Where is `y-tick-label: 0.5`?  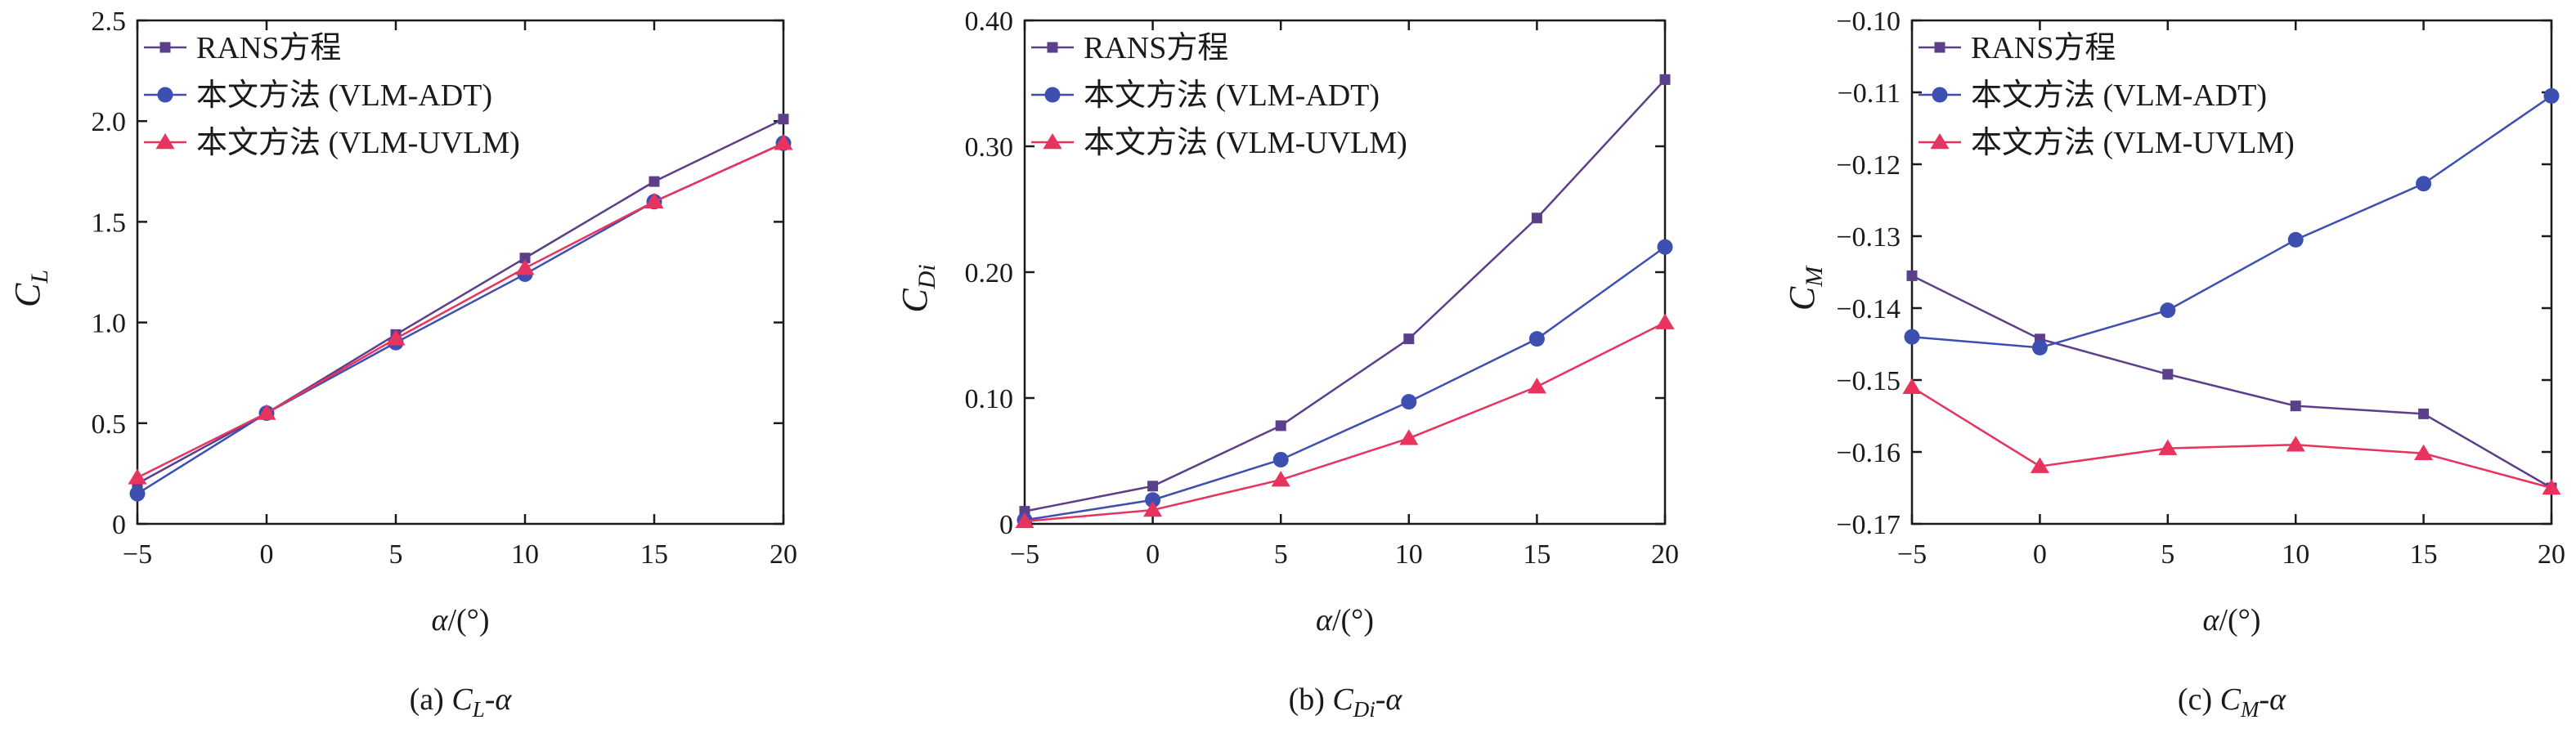
y-tick-label: 0.5 is located at coordinates (109, 425).